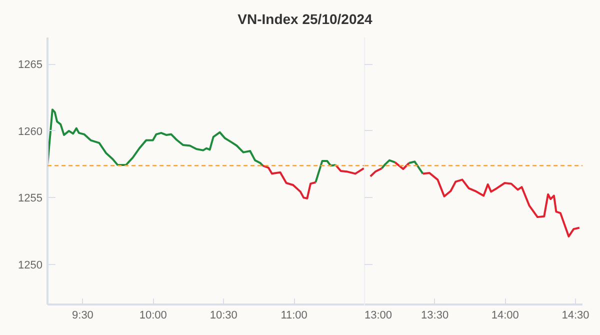 The height and width of the screenshot is (335, 600). Describe the element at coordinates (224, 316) in the screenshot. I see `x-tick-label: 10:30` at that location.